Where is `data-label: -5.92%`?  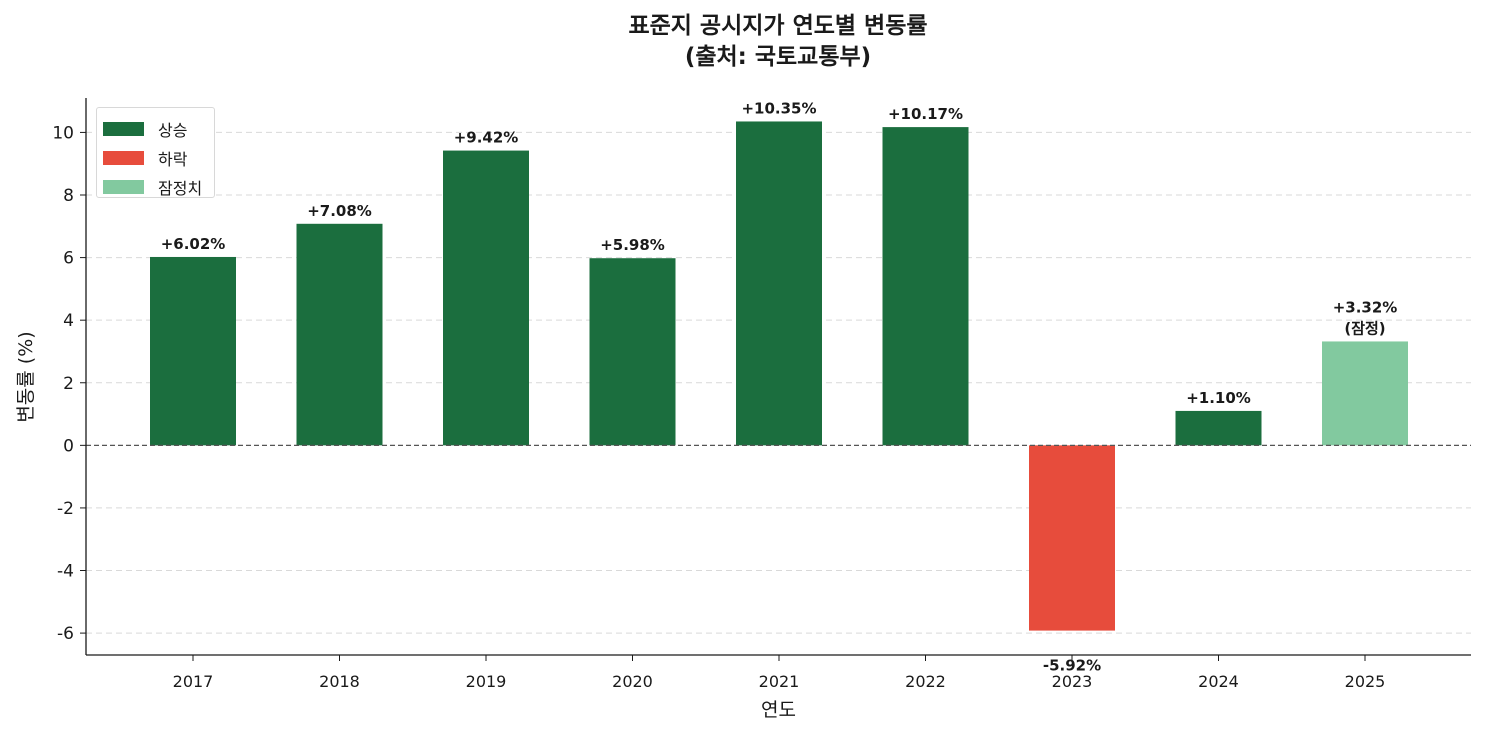 data-label: -5.92% is located at coordinates (1072, 666).